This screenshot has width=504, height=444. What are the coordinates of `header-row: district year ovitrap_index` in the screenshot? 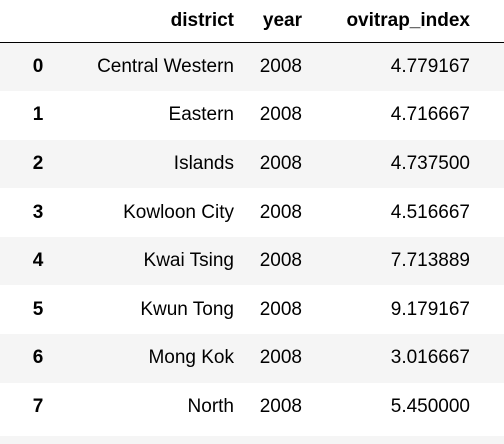 It's located at (252, 21).